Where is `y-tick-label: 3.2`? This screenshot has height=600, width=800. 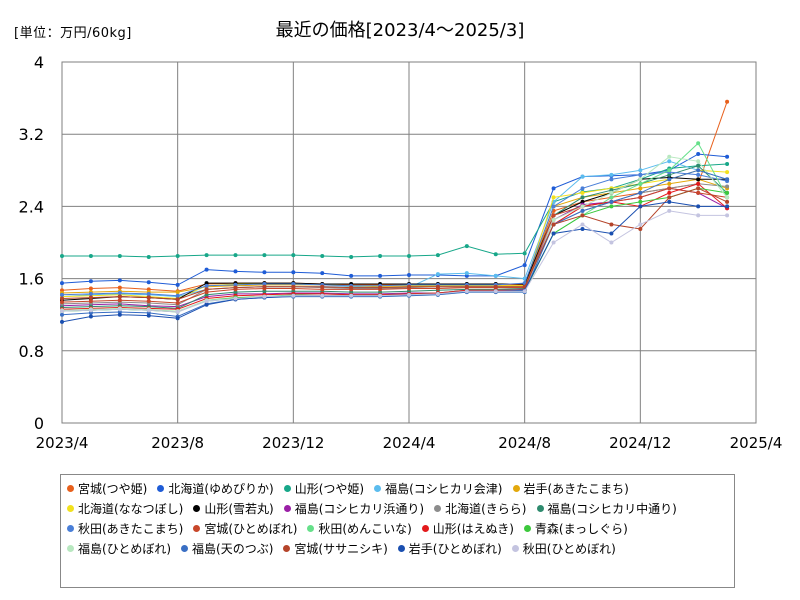
y-tick-label: 3.2 is located at coordinates (31, 134).